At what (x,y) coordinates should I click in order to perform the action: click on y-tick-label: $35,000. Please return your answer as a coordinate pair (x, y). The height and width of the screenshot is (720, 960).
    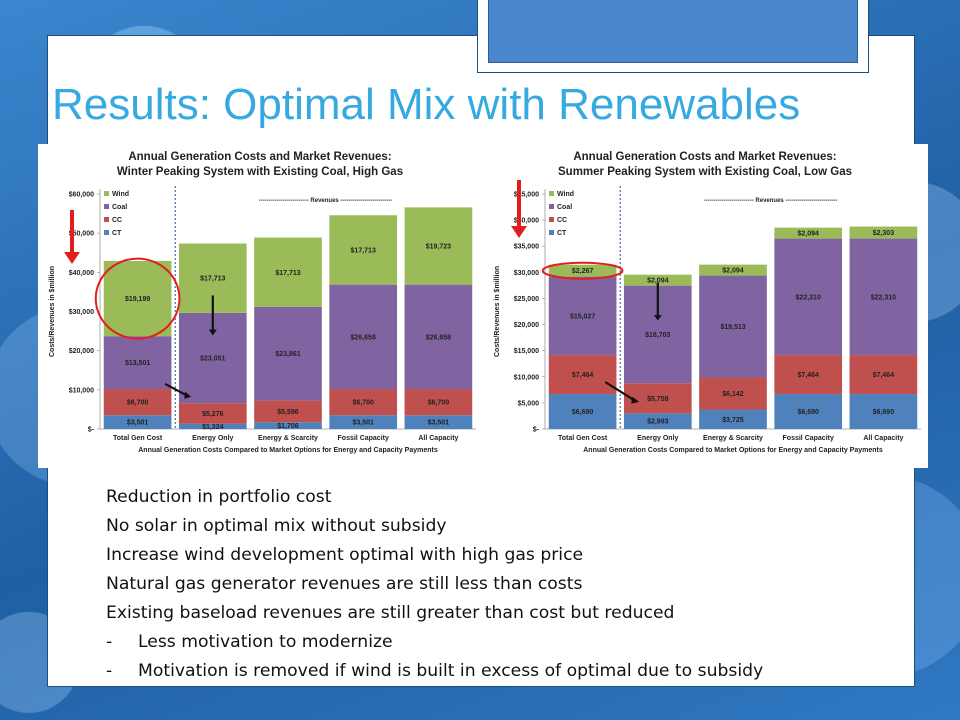
    Looking at the image, I should click on (526, 247).